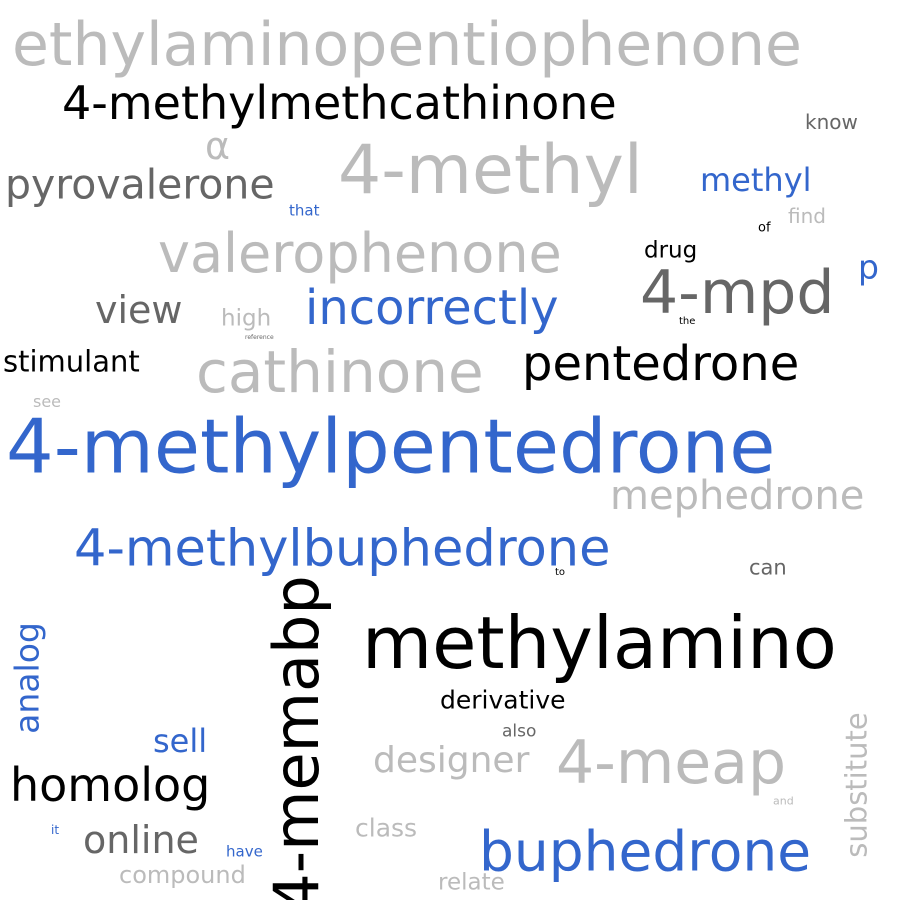  What do you see at coordinates (55, 830) in the screenshot?
I see `word-it: it` at bounding box center [55, 830].